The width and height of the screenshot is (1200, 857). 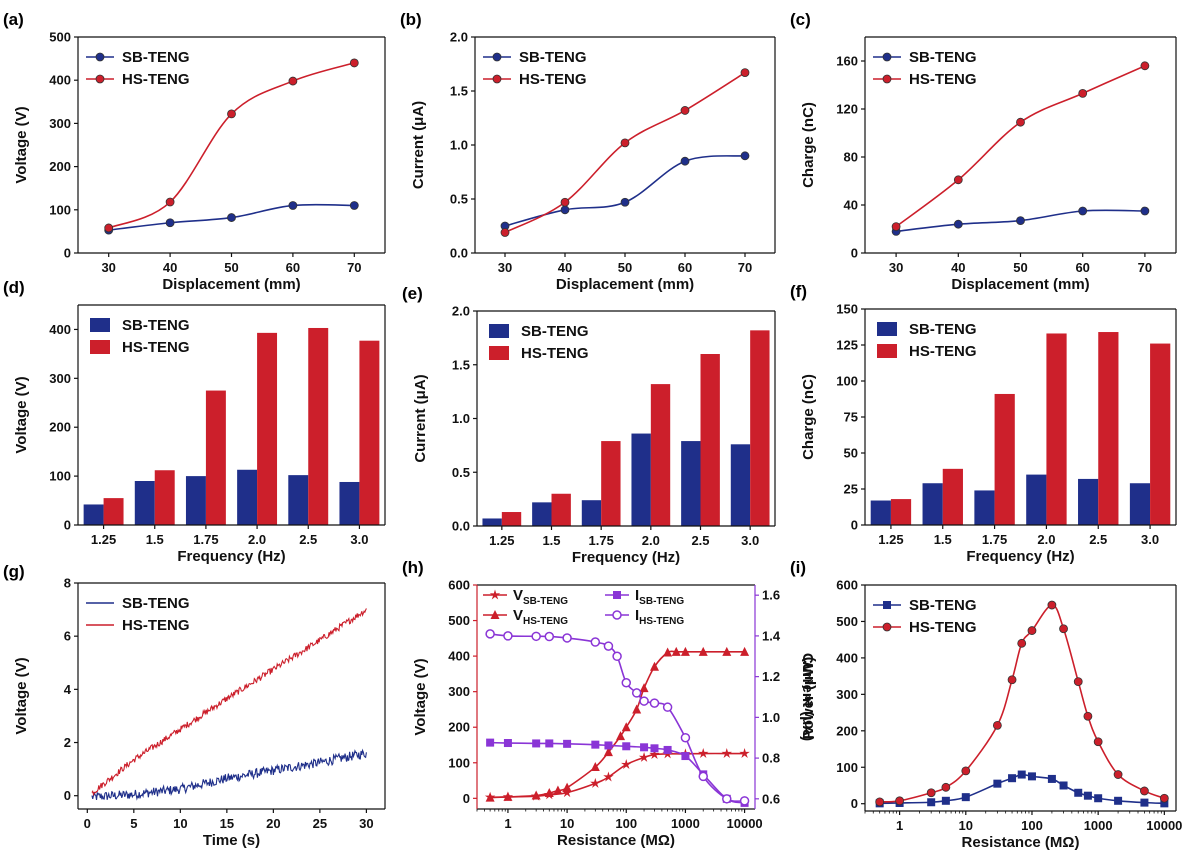 What do you see at coordinates (760, 428) in the screenshot?
I see `bar-HS-TENG-3.0` at bounding box center [760, 428].